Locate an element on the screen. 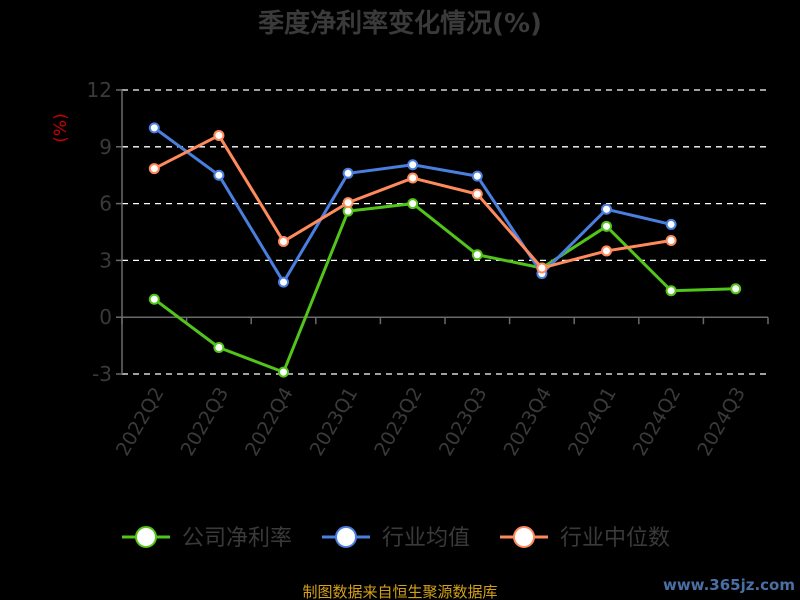  y-tick-label: -3 is located at coordinates (102, 374).